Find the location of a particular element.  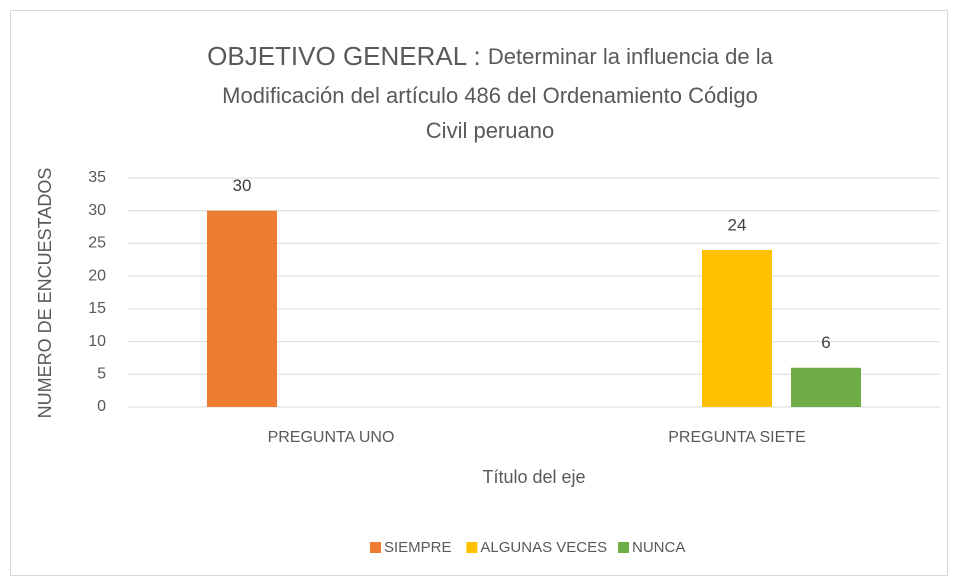

title-line: Civil peruano is located at coordinates (490, 130).